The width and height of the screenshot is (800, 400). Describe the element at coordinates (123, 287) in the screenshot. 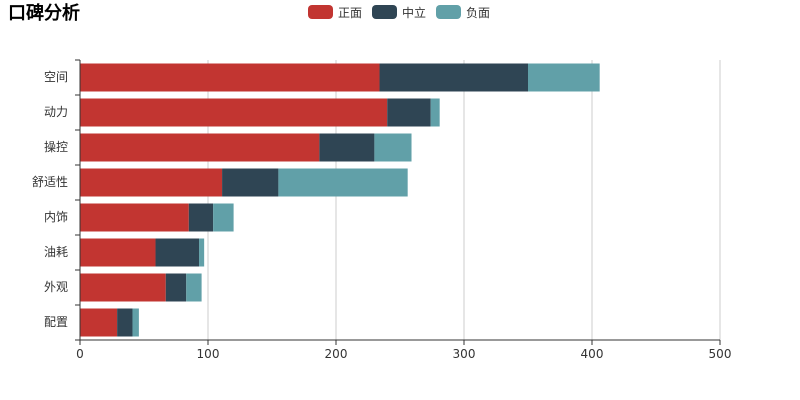

I see `bar-外观-正面` at that location.